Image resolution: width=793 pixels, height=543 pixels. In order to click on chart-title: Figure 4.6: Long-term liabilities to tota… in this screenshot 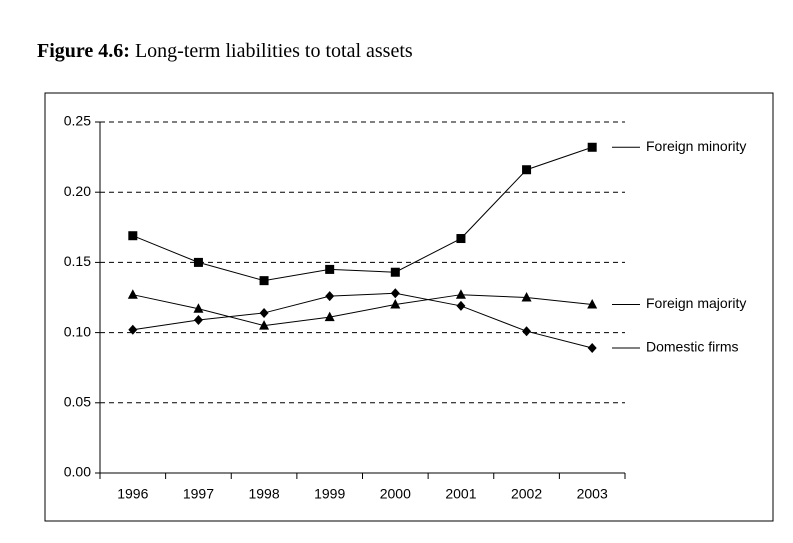, I will do `click(225, 51)`.